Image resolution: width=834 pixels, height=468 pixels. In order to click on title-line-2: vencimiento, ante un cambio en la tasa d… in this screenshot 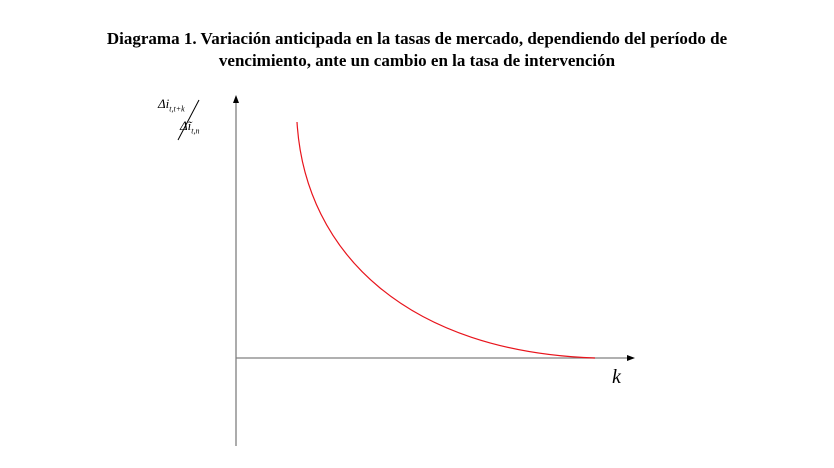, I will do `click(417, 60)`.